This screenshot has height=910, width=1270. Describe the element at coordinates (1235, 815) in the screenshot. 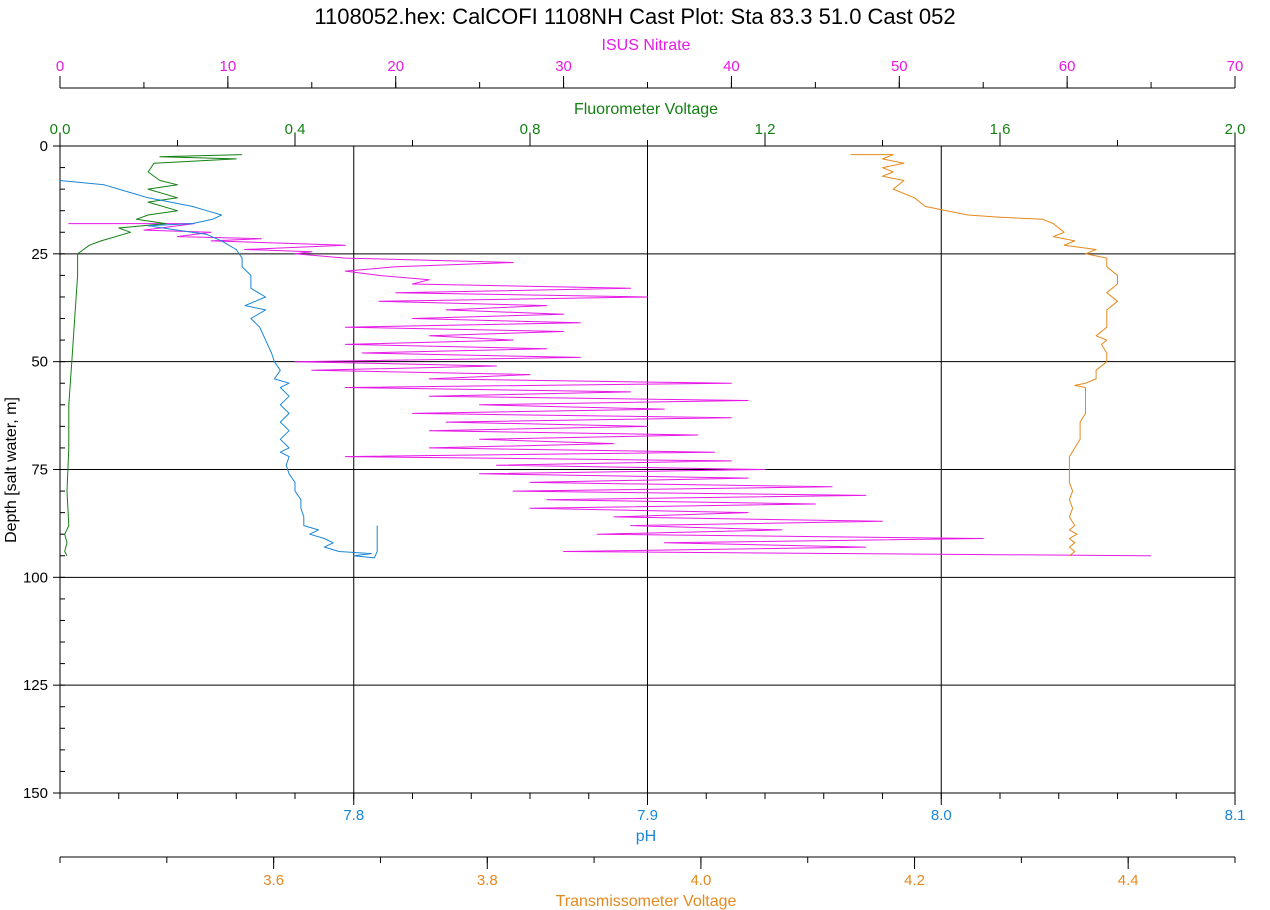

I see `ph-tick-label: 8.1` at that location.